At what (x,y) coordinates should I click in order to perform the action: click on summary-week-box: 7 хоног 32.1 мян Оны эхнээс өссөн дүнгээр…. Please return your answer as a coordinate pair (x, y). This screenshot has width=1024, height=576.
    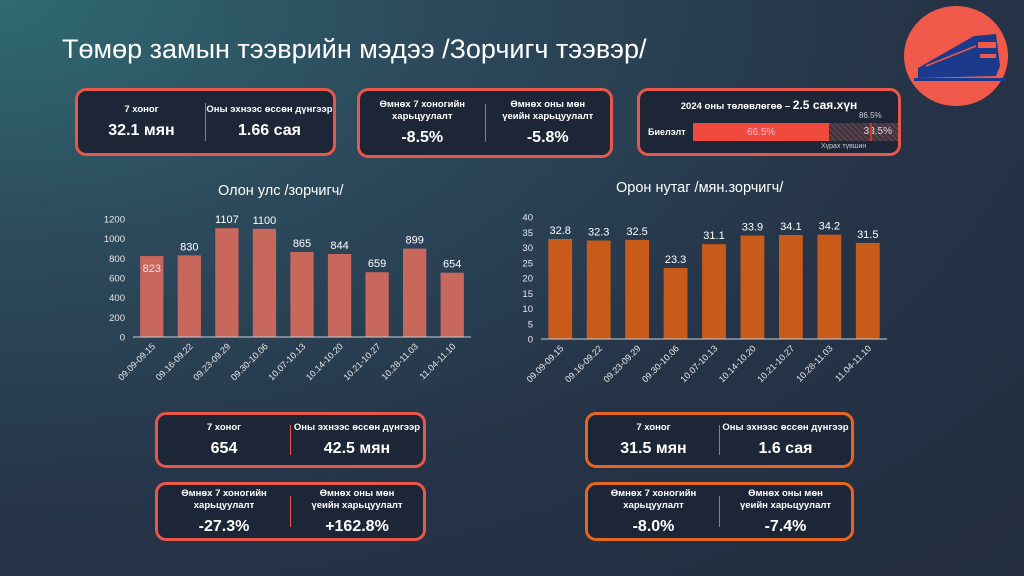
    Looking at the image, I should click on (205, 122).